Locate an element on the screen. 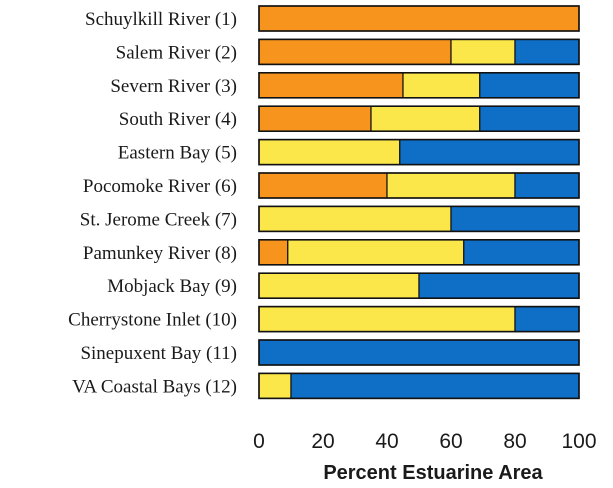 The image size is (613, 488). category-label: Mobjack Bay (9) is located at coordinates (172, 286).